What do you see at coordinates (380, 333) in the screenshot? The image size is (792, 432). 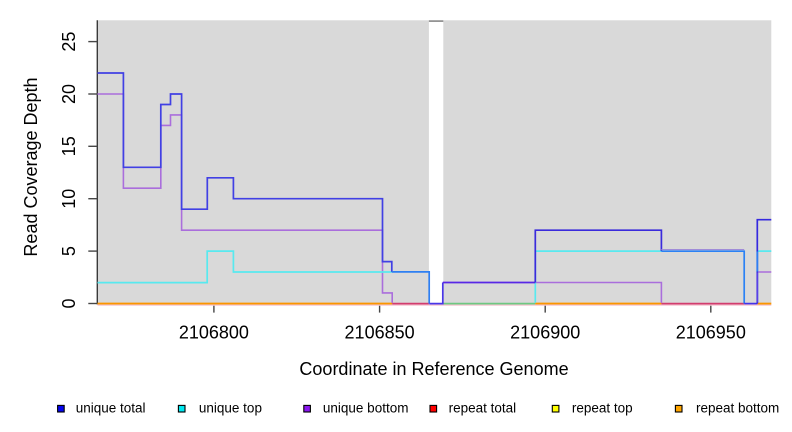 I see `svg-text: 2106850` at bounding box center [380, 333].